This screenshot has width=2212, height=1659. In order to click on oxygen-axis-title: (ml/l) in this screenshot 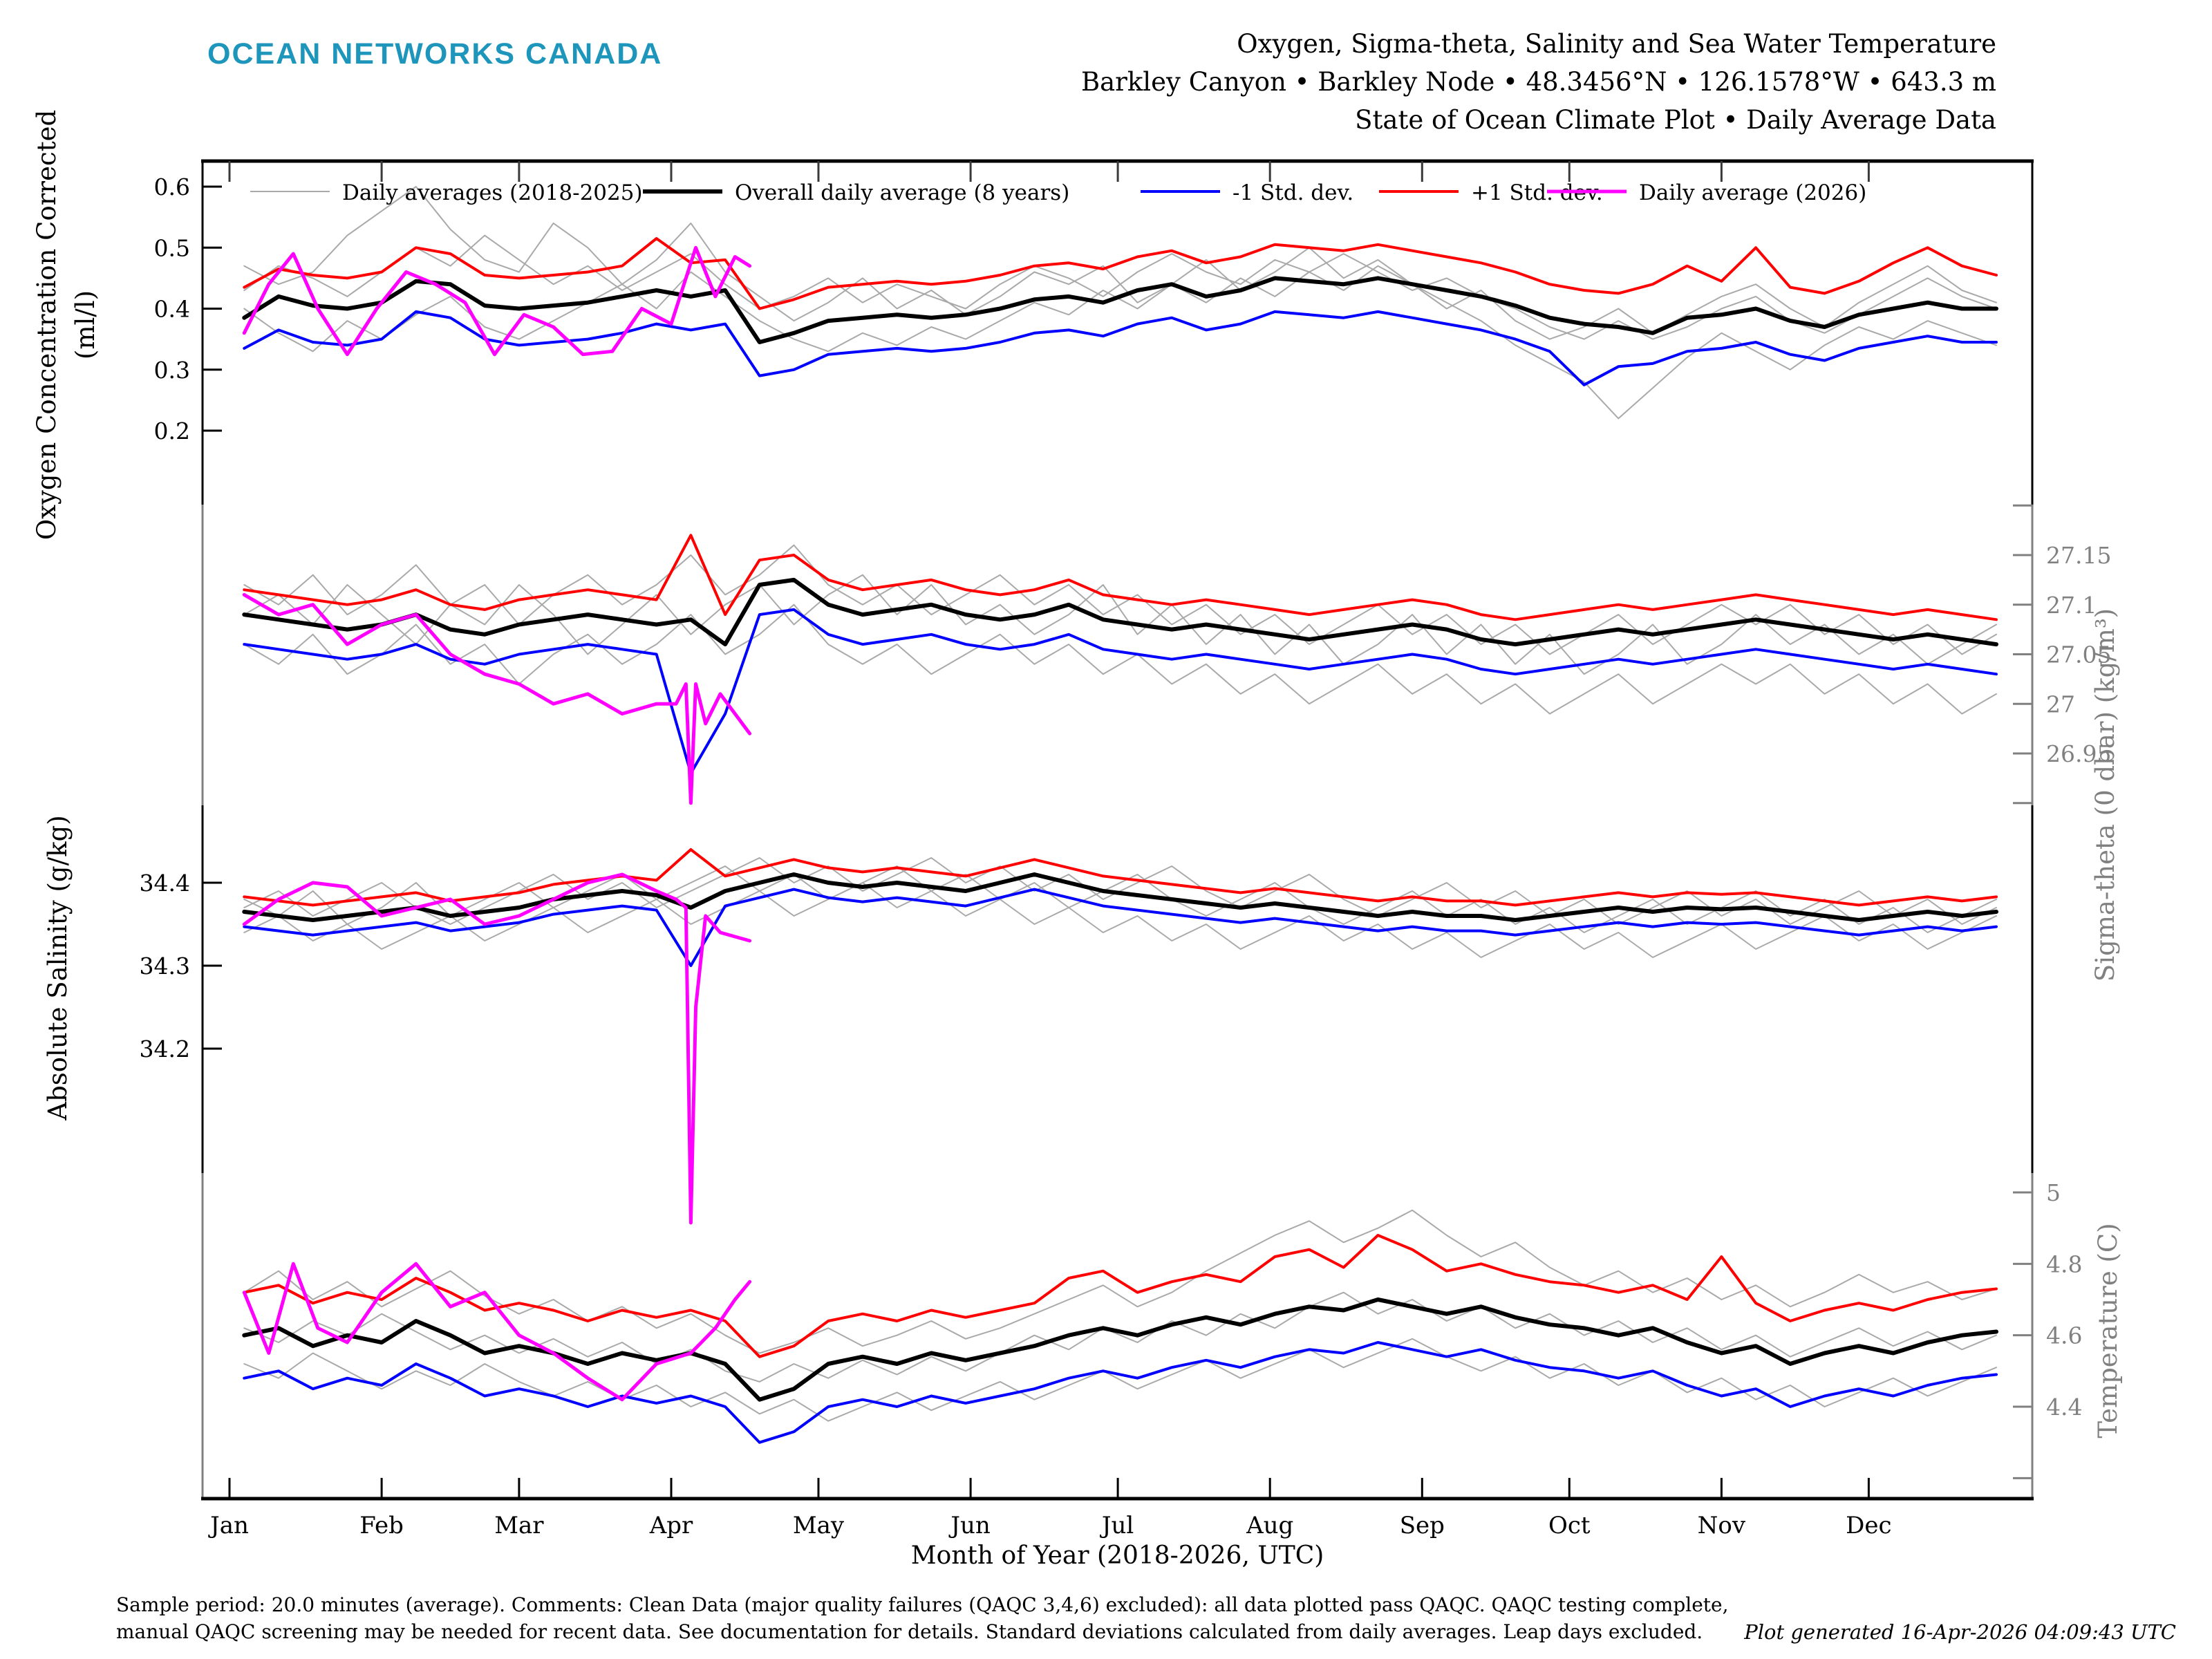, I will do `click(85, 324)`.